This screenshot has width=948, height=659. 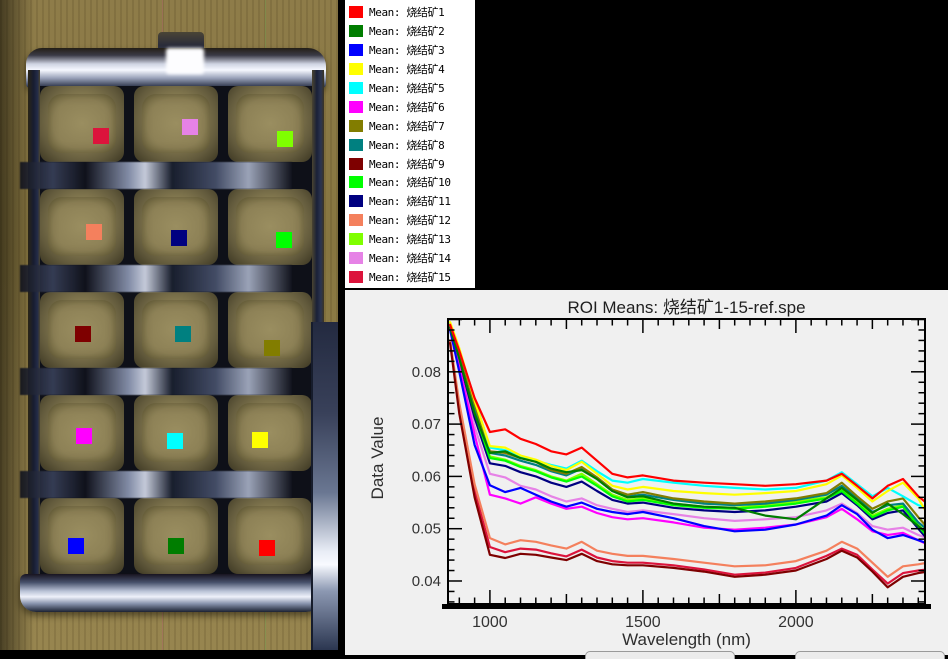 I want to click on legend-label: Mean: 烧结矿11, so click(x=410, y=202).